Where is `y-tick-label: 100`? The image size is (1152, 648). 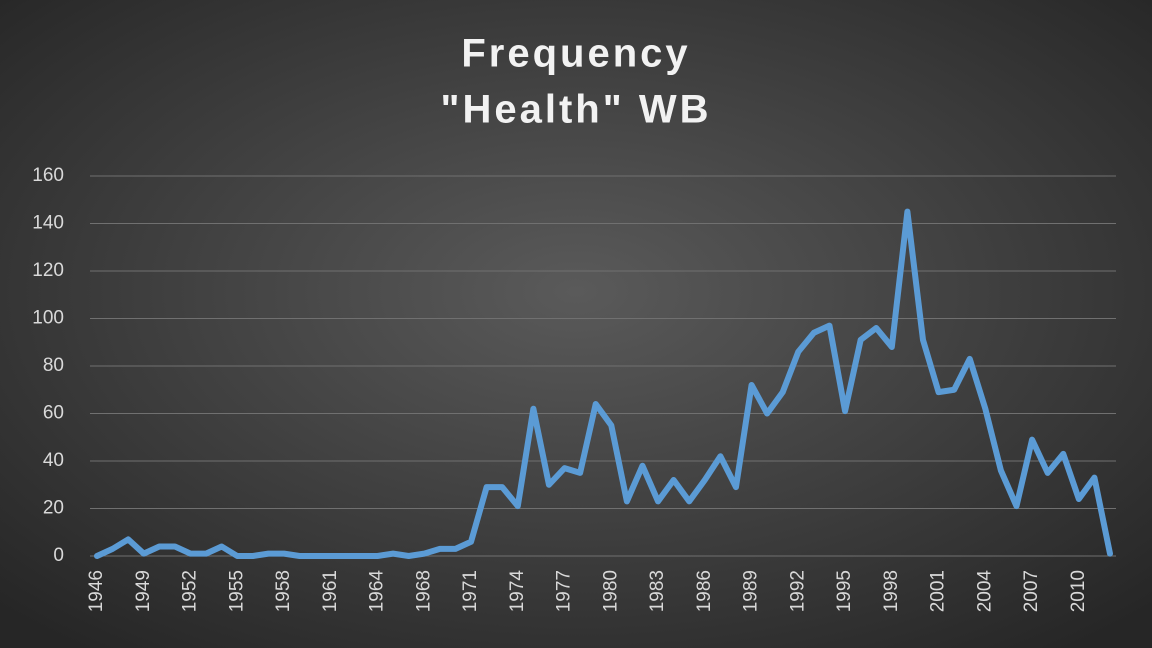
y-tick-label: 100 is located at coordinates (48, 318).